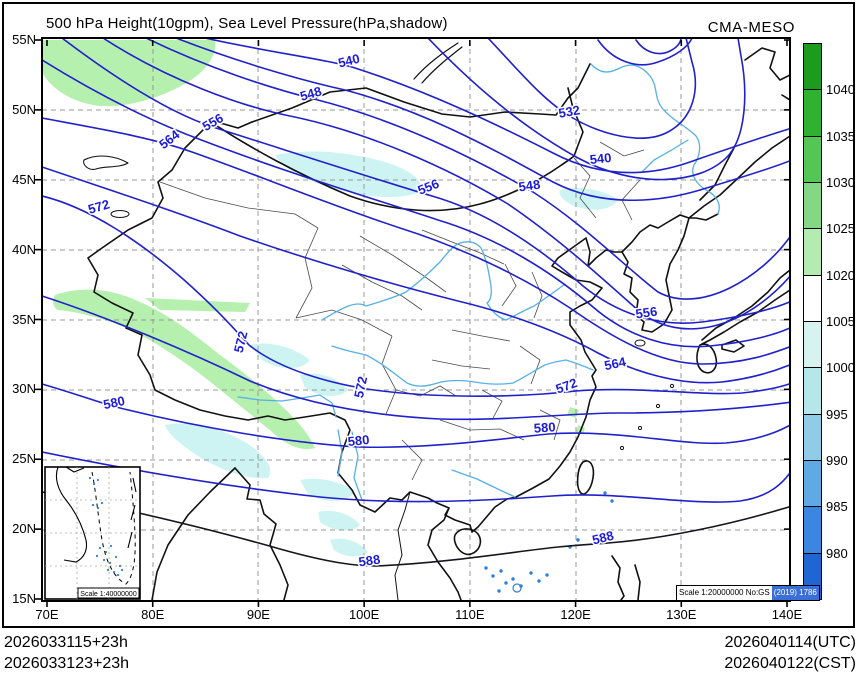 The width and height of the screenshot is (860, 676). Describe the element at coordinates (258, 614) in the screenshot. I see `lon-label: 90E` at that location.